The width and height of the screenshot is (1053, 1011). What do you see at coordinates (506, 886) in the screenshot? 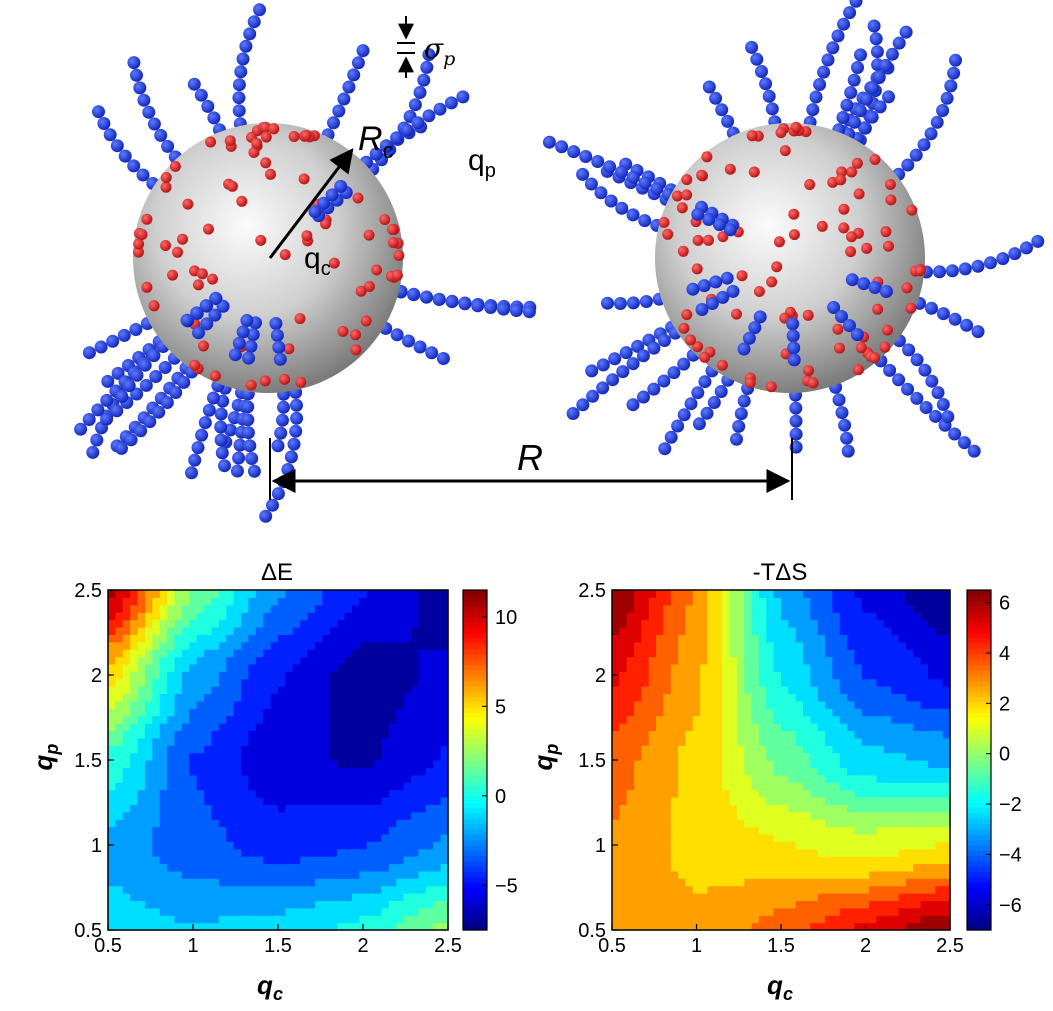
I see `colorbar-tick-label: −5` at bounding box center [506, 886].